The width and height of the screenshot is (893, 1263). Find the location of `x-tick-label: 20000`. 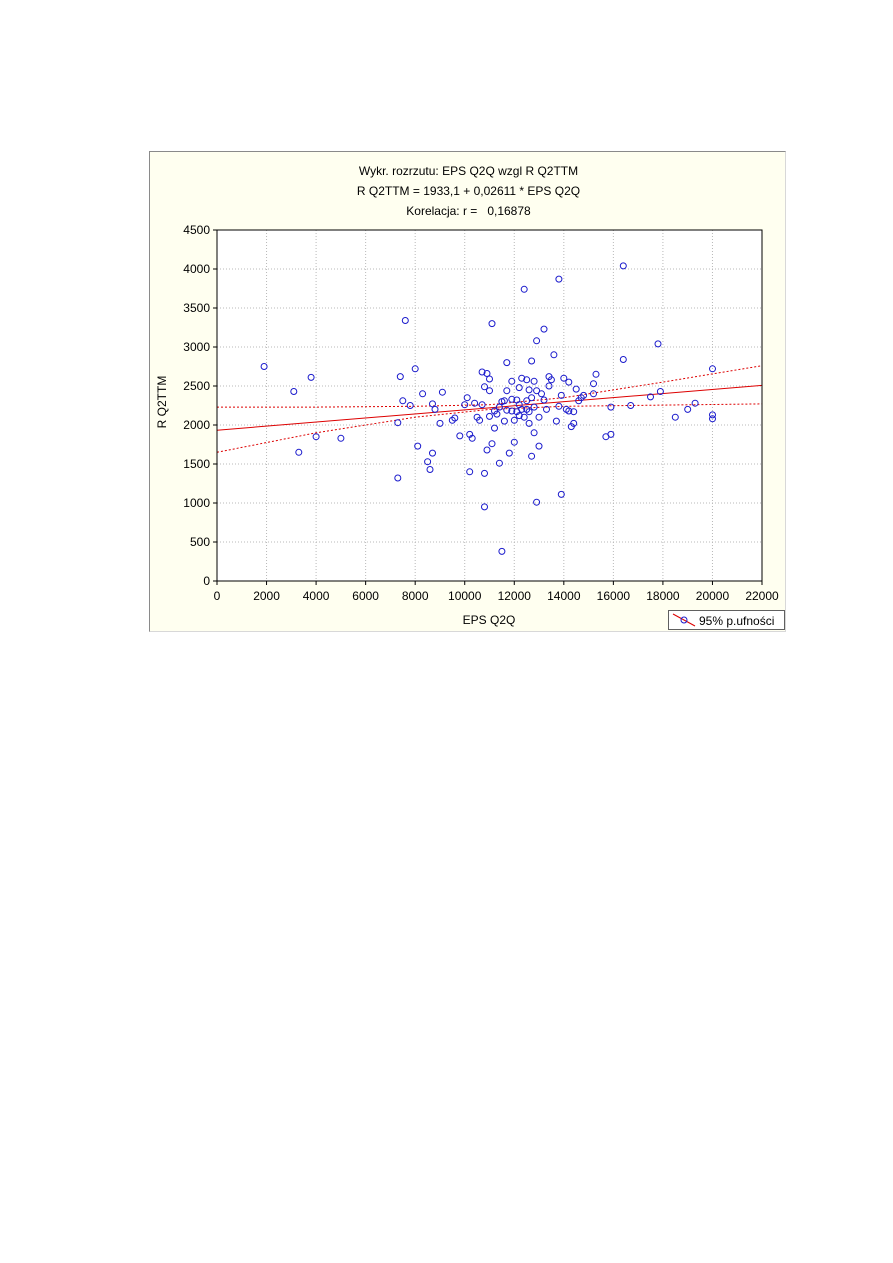

x-tick-label: 20000 is located at coordinates (713, 596).